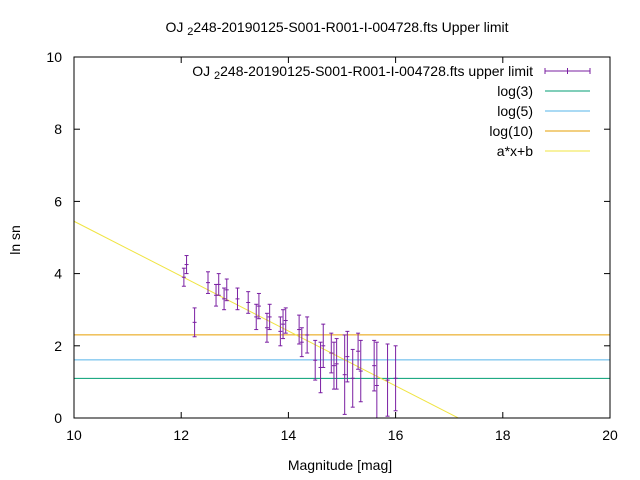 The width and height of the screenshot is (640, 480). I want to click on legend-entry: log(5), so click(543, 111).